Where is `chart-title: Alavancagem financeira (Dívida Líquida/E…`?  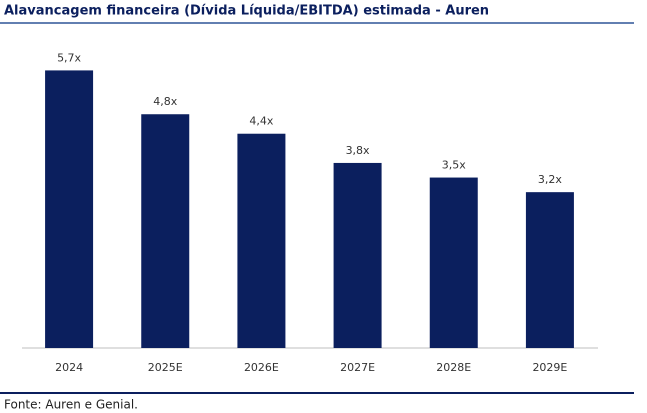
chart-title: Alavancagem financeira (Dívida Líquida/E… is located at coordinates (246, 11).